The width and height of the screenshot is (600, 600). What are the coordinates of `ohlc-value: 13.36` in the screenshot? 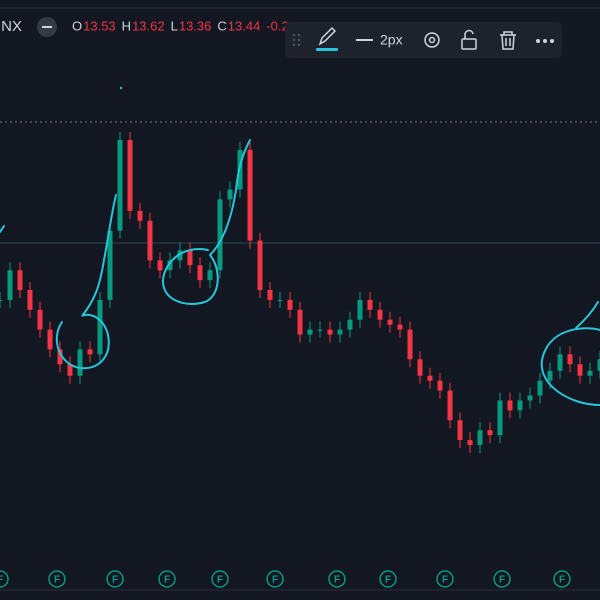 It's located at (195, 25).